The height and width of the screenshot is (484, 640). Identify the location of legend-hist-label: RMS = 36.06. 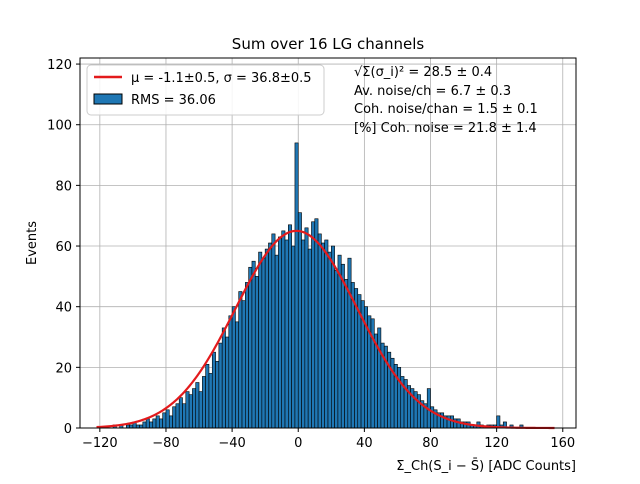
(173, 100).